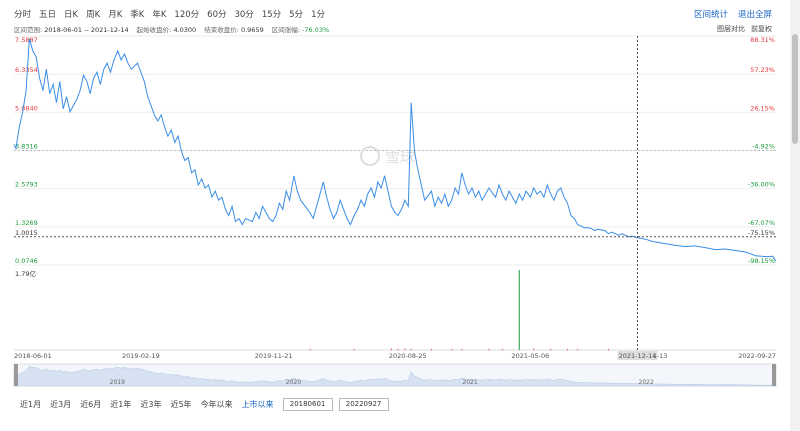 Image resolution: width=800 pixels, height=431 pixels. What do you see at coordinates (26, 108) in the screenshot?
I see `price-tick-label: 5.0840` at bounding box center [26, 108].